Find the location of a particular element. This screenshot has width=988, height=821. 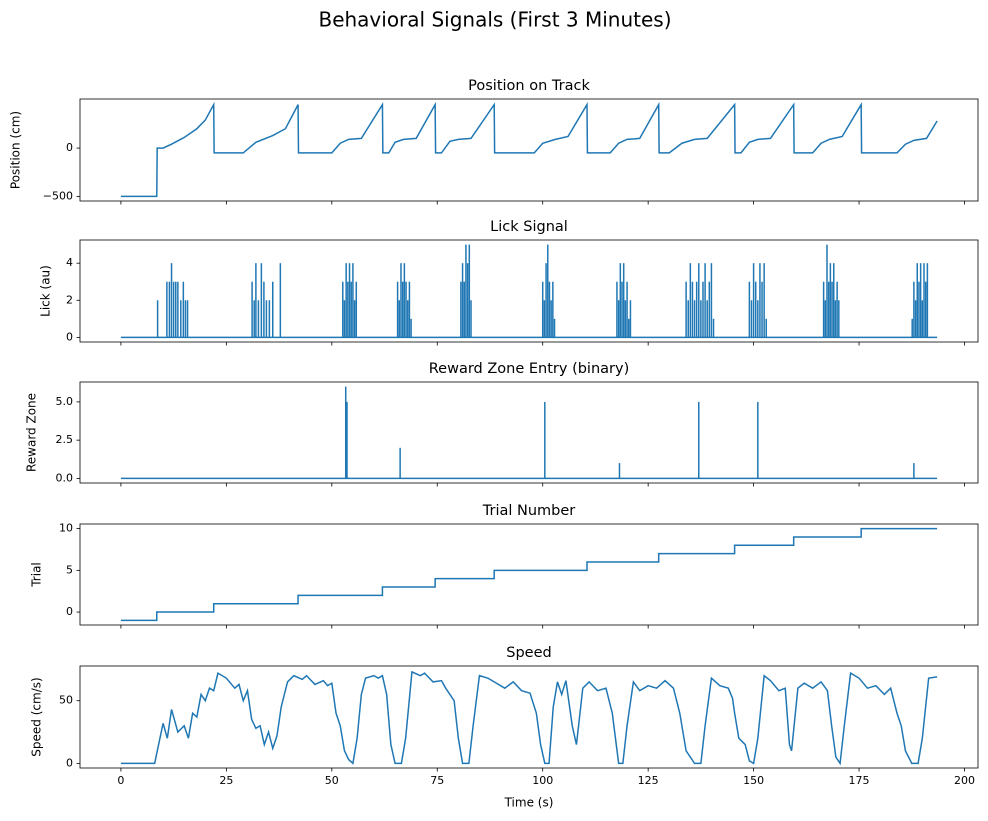

y-tick-label: 5.0 is located at coordinates (65, 401).